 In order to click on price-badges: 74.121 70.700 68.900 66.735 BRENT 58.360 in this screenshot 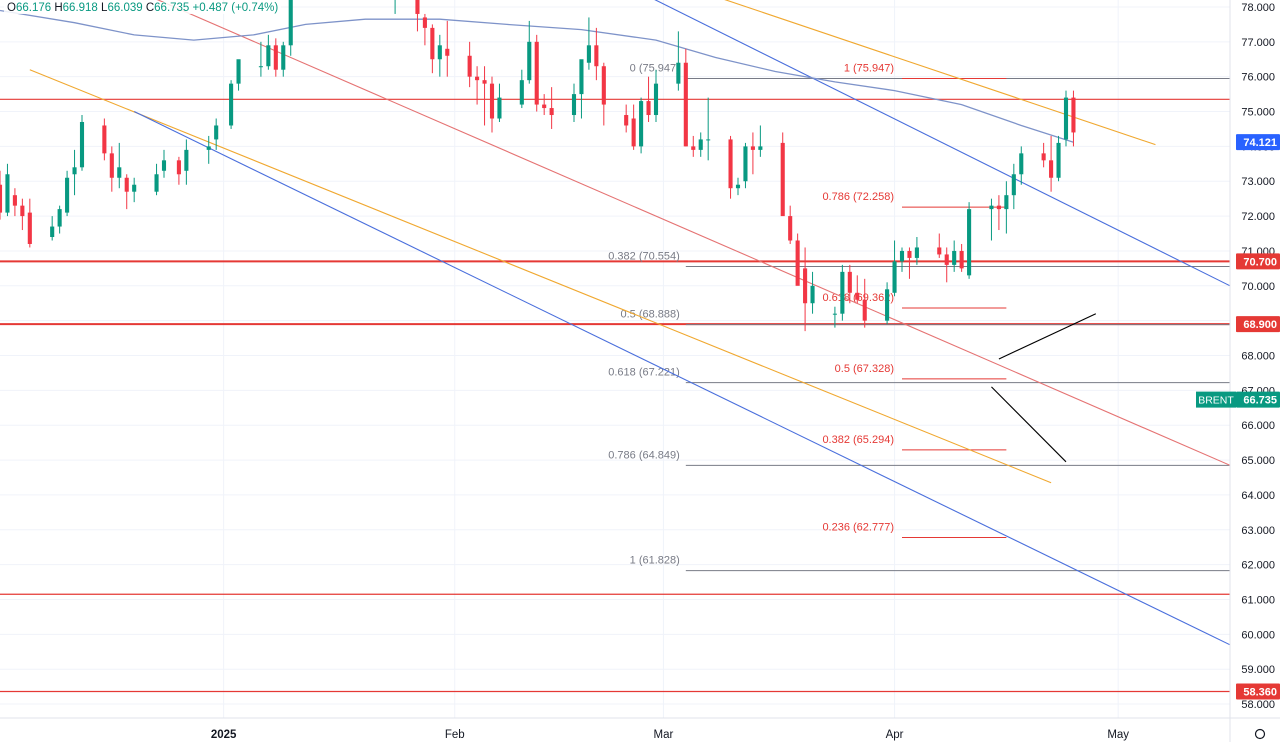, I will do `click(1238, 417)`.